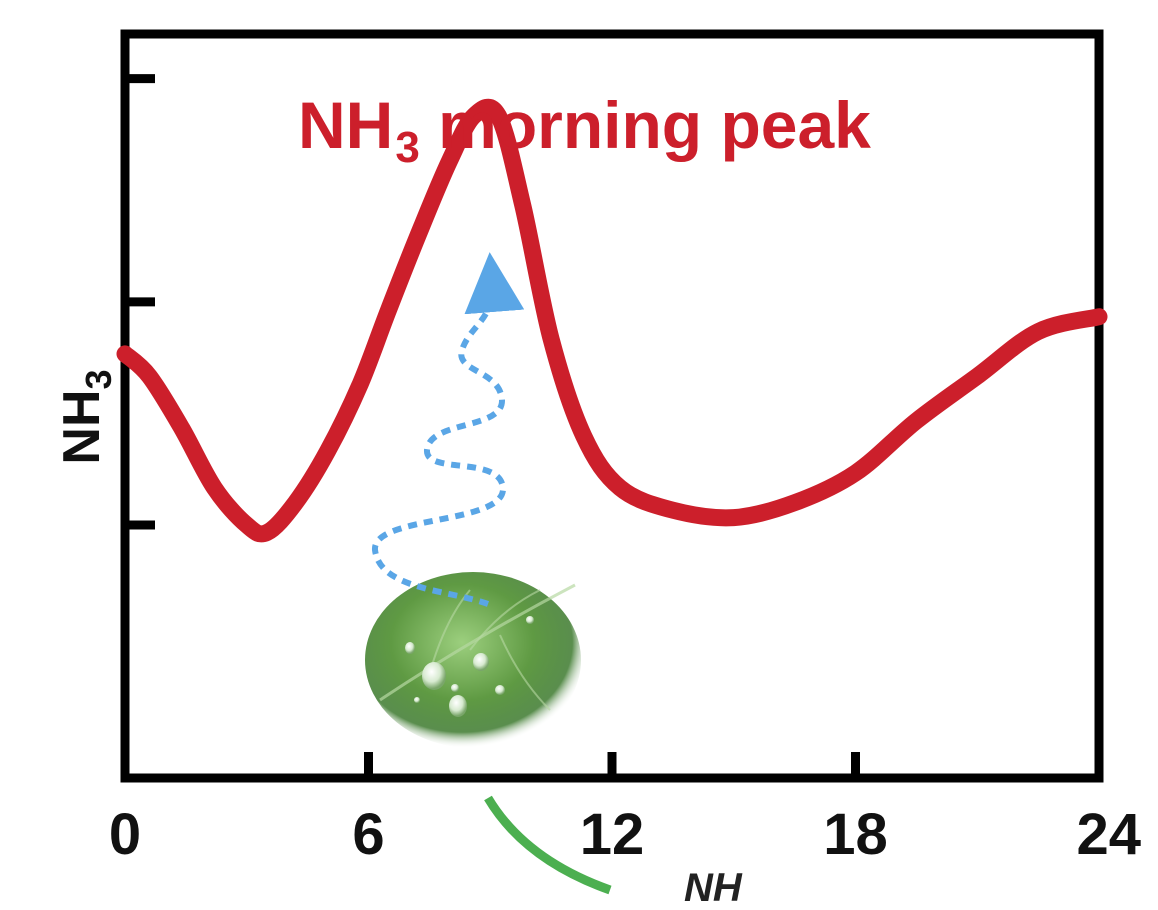 The height and width of the screenshot is (910, 1158). What do you see at coordinates (346, 125) in the screenshot?
I see `title-main: NH` at bounding box center [346, 125].